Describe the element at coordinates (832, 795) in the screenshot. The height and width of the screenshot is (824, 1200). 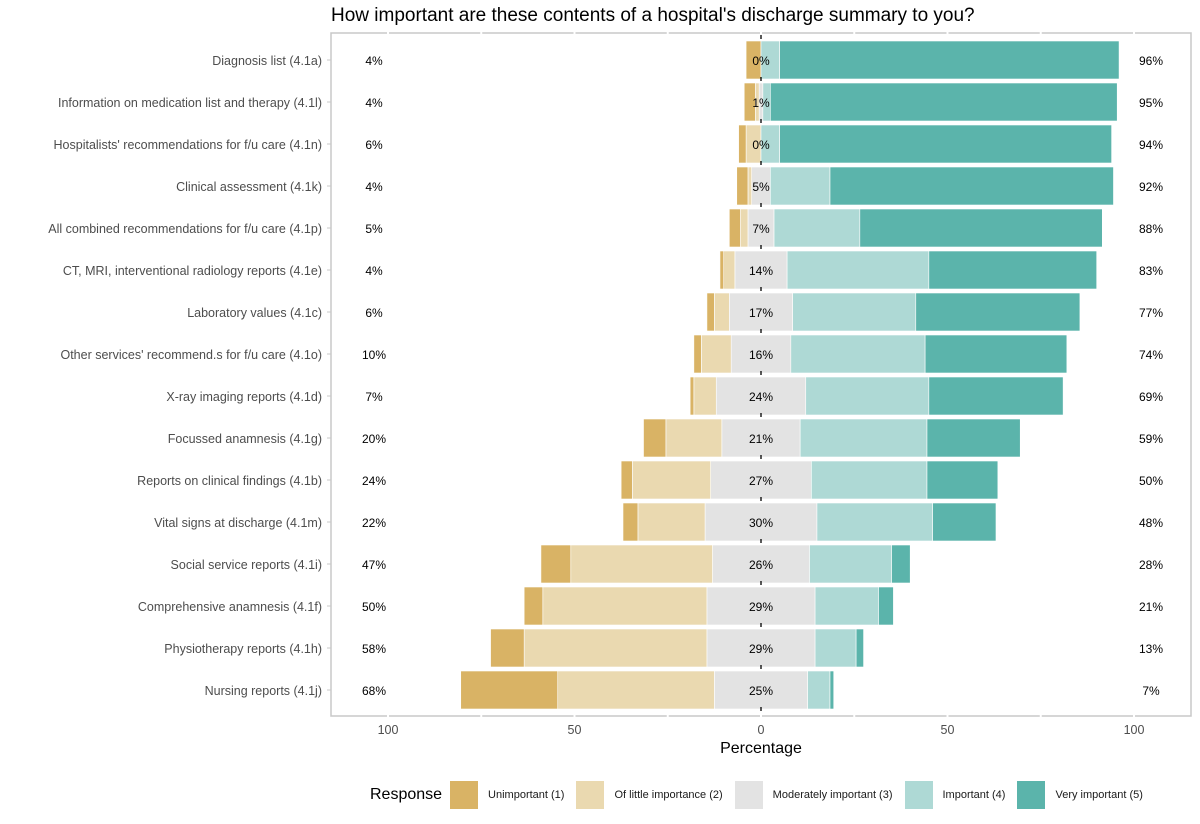
I see `legend-label: Moderately important (3)` at that location.